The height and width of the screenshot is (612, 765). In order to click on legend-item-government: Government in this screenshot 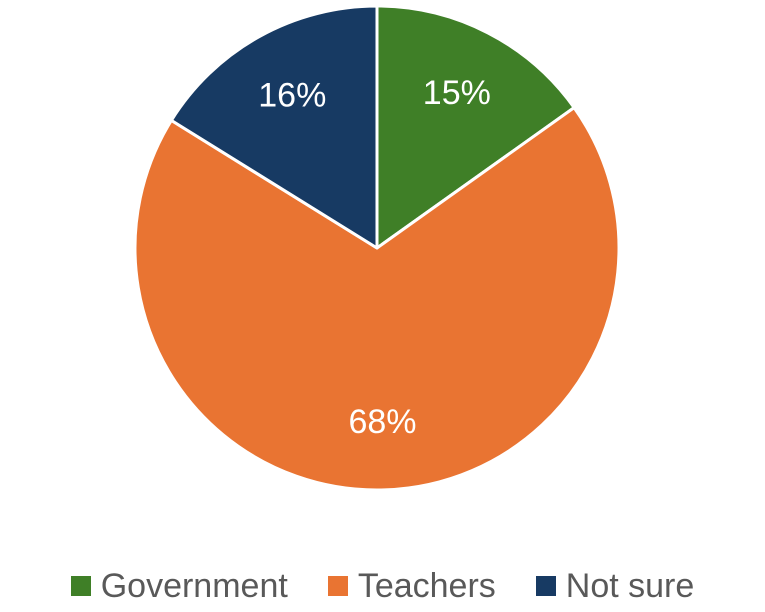, I will do `click(179, 586)`.